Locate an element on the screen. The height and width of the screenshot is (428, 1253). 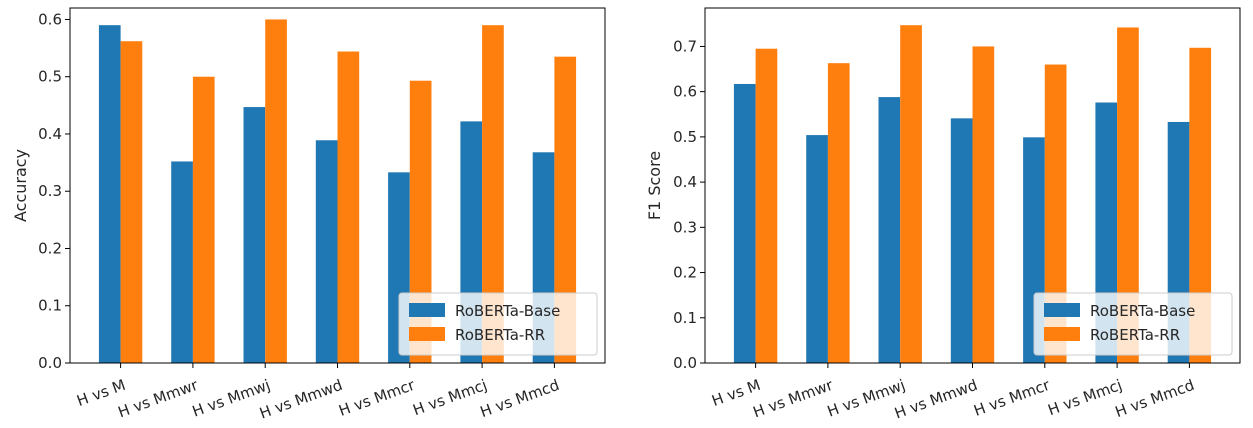
y-axis-label: F1 Score is located at coordinates (654, 185).